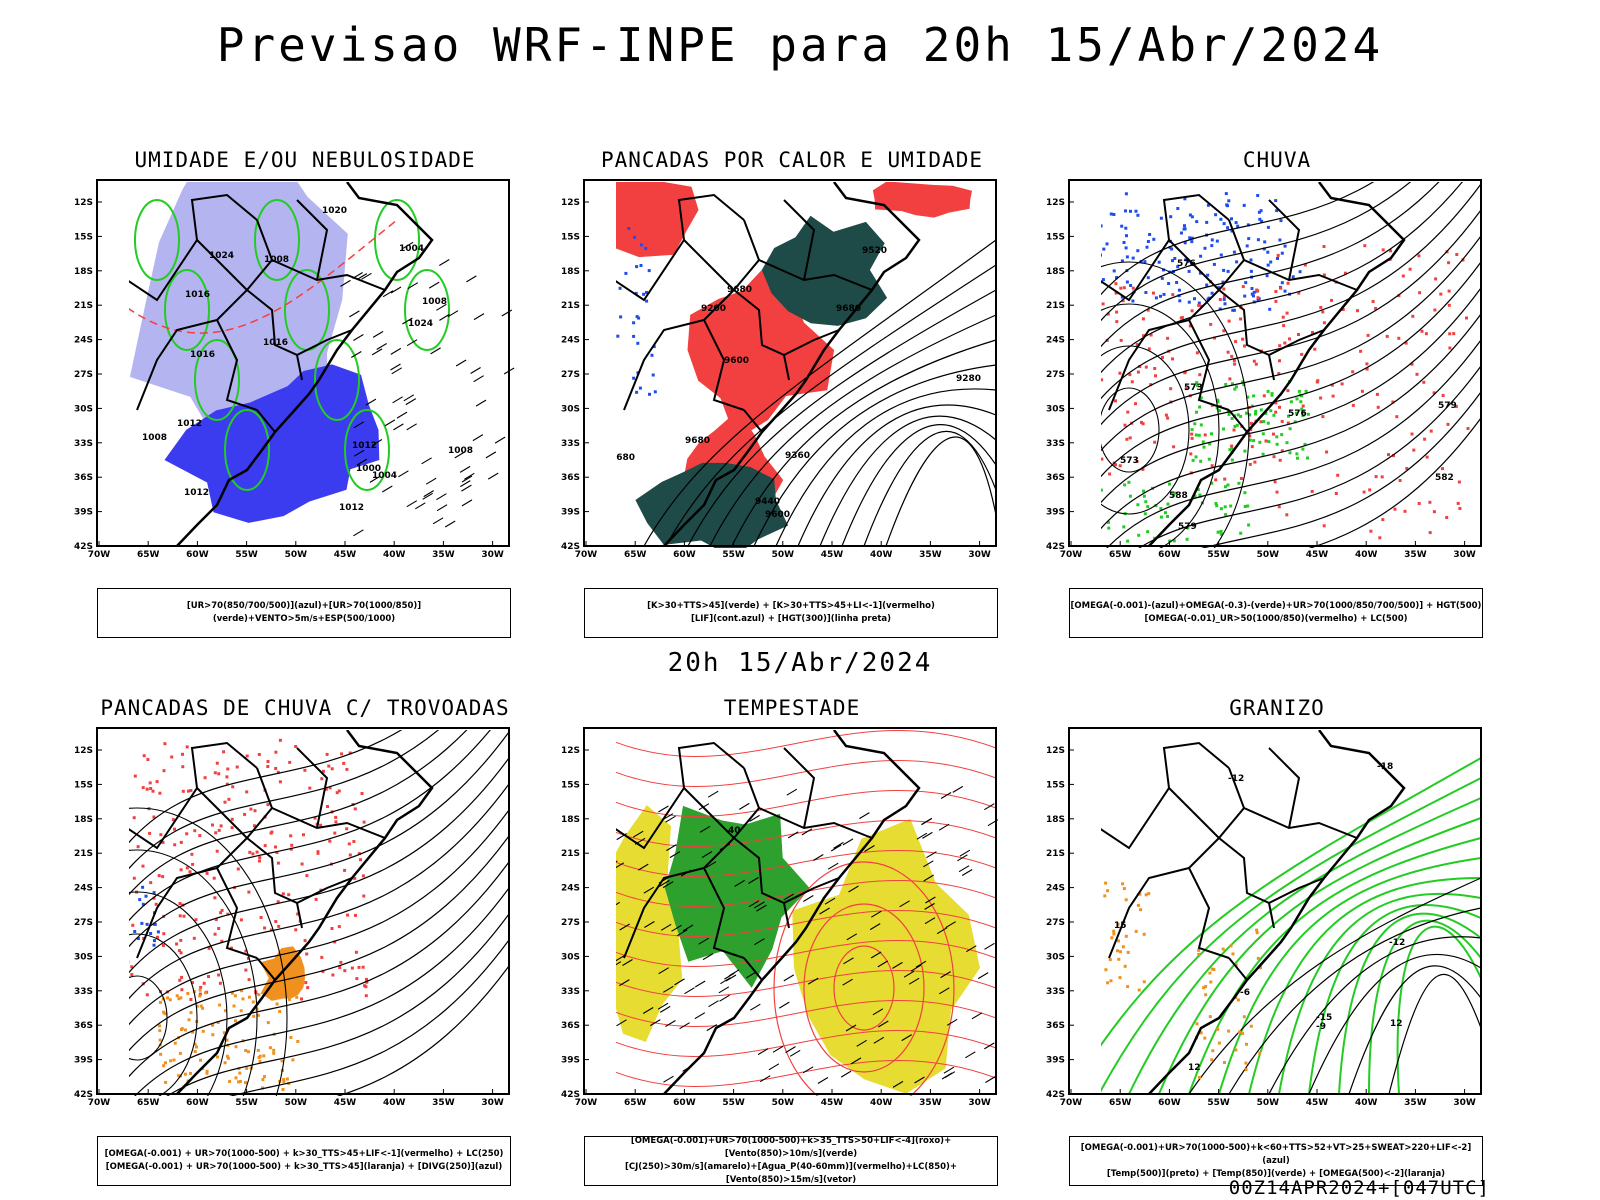 This screenshot has height=1200, width=1600. I want to click on contour-label: 12, so click(1396, 1024).